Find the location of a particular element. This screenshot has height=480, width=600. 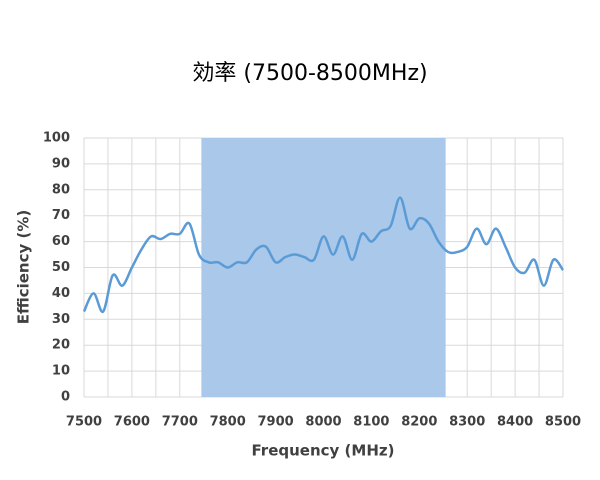

y-tick-label: 90 is located at coordinates (61, 163).